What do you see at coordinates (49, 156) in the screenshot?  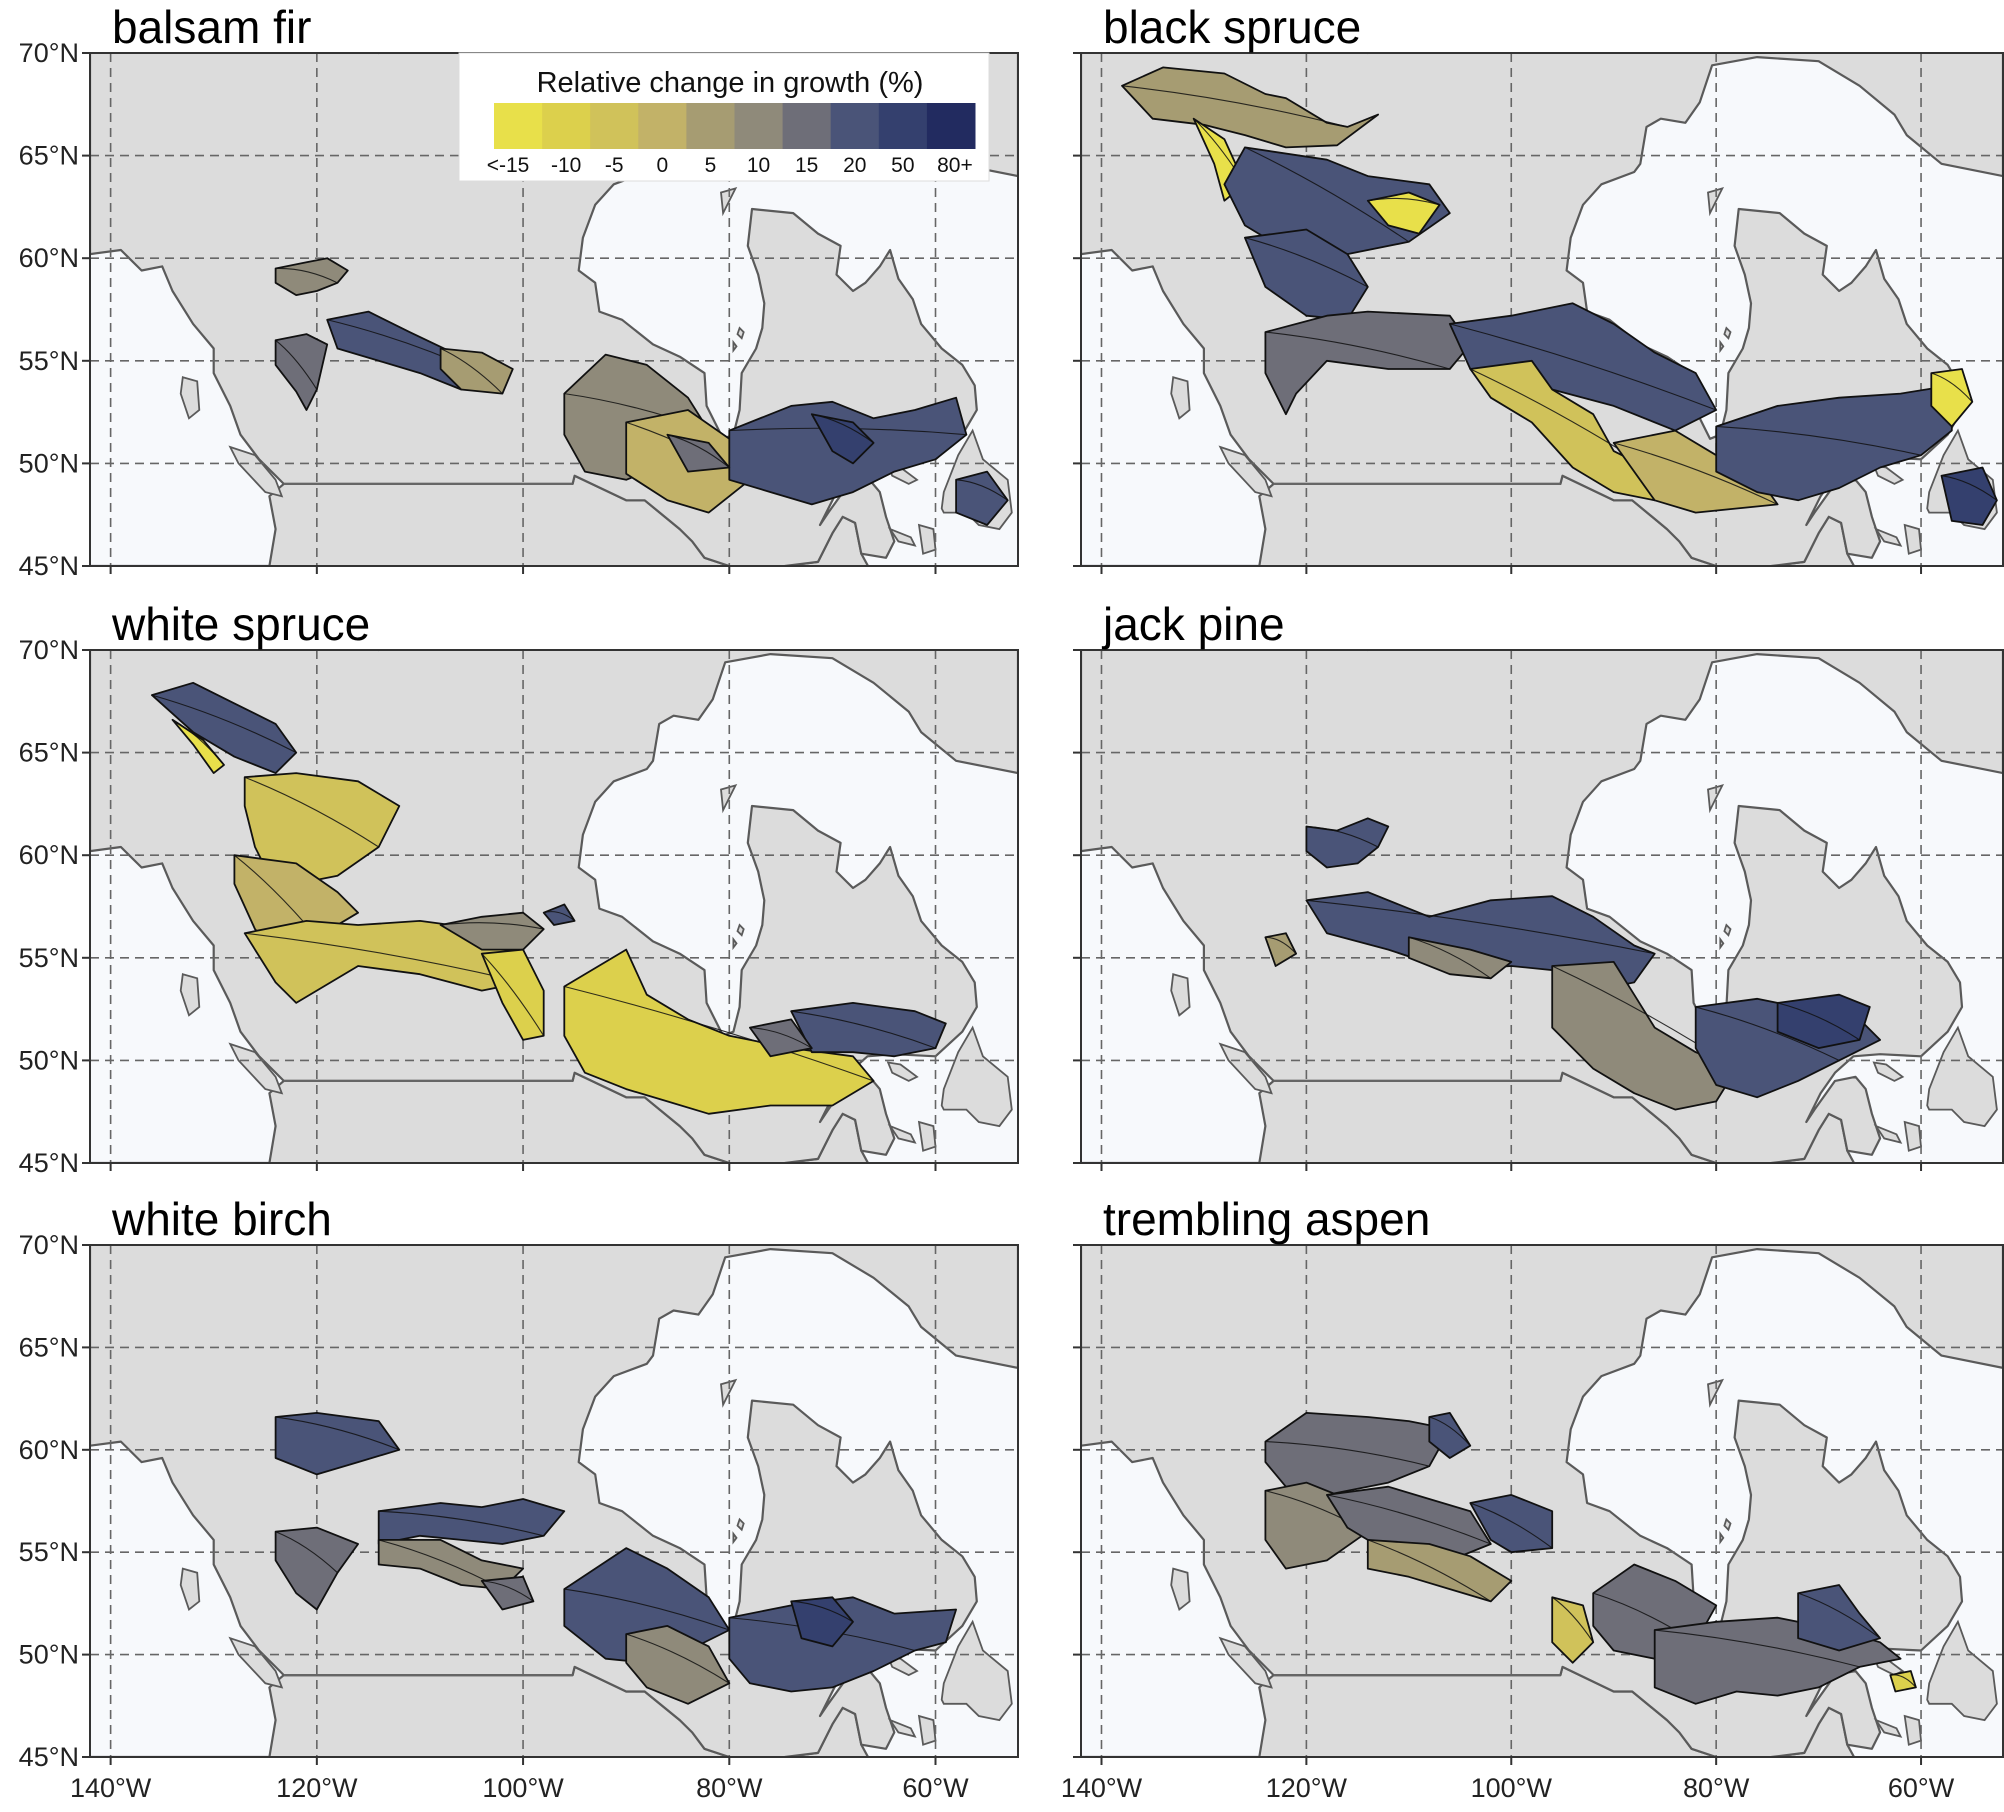 I see `lat-tick-label: 65°N` at bounding box center [49, 156].